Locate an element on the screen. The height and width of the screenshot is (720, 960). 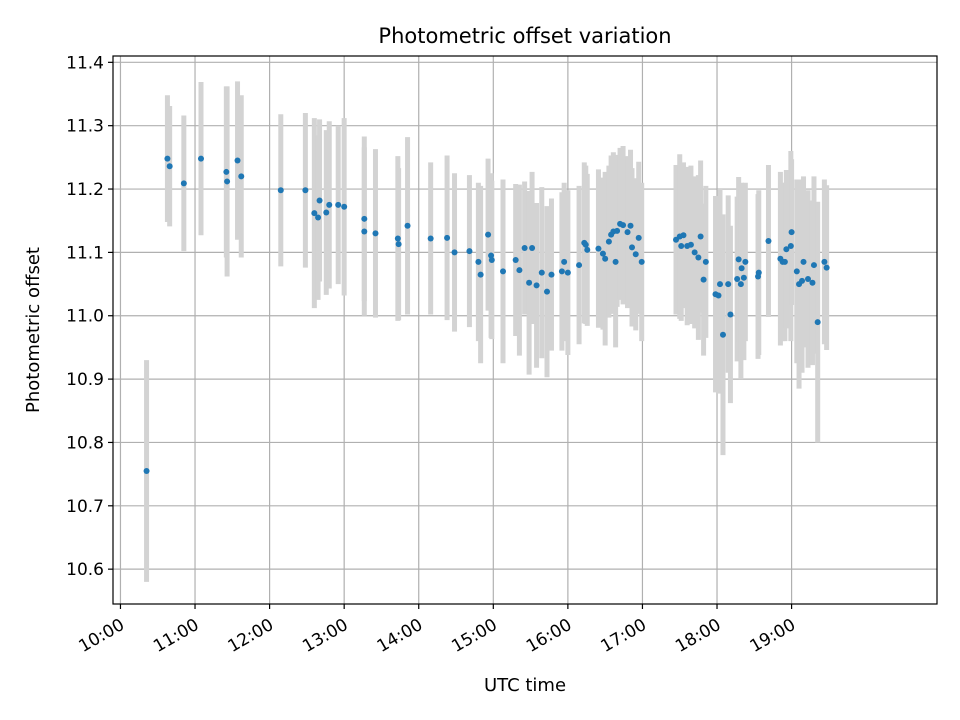
x-tick-label: 16:00 is located at coordinates (549, 636).